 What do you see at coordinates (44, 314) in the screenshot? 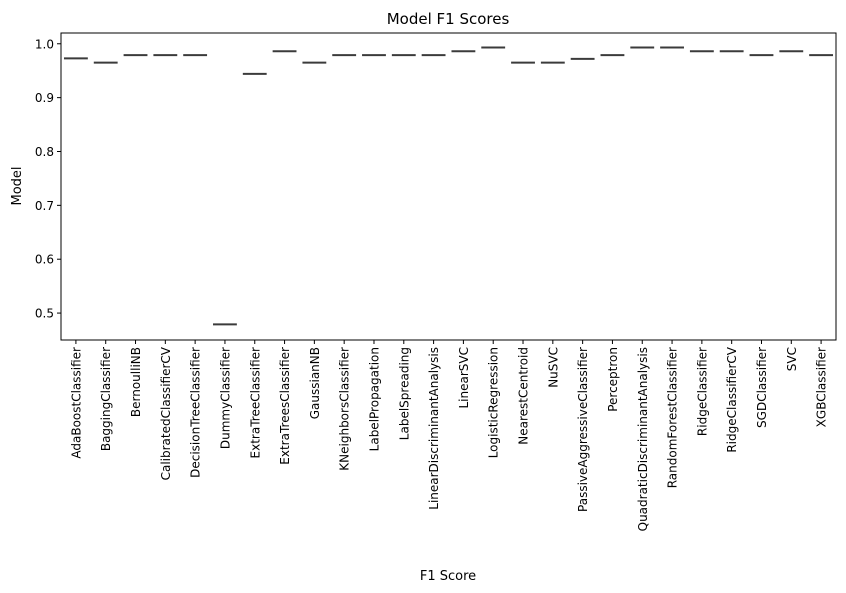
I see `y-tick-label: 0.5` at bounding box center [44, 314].